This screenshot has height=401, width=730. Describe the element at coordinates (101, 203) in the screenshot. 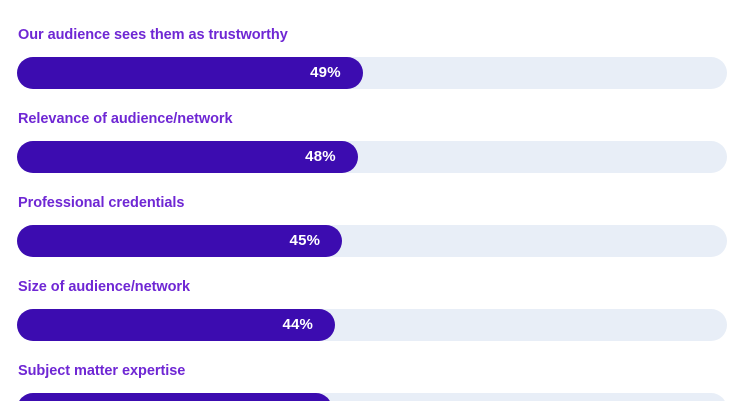

I see `bar-label: Professional credentials` at that location.